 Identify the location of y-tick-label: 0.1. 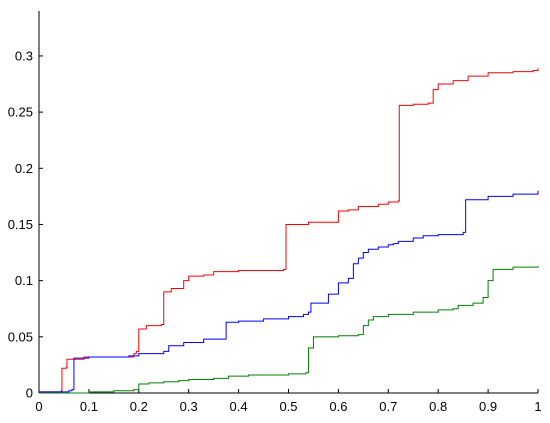
(24, 280).